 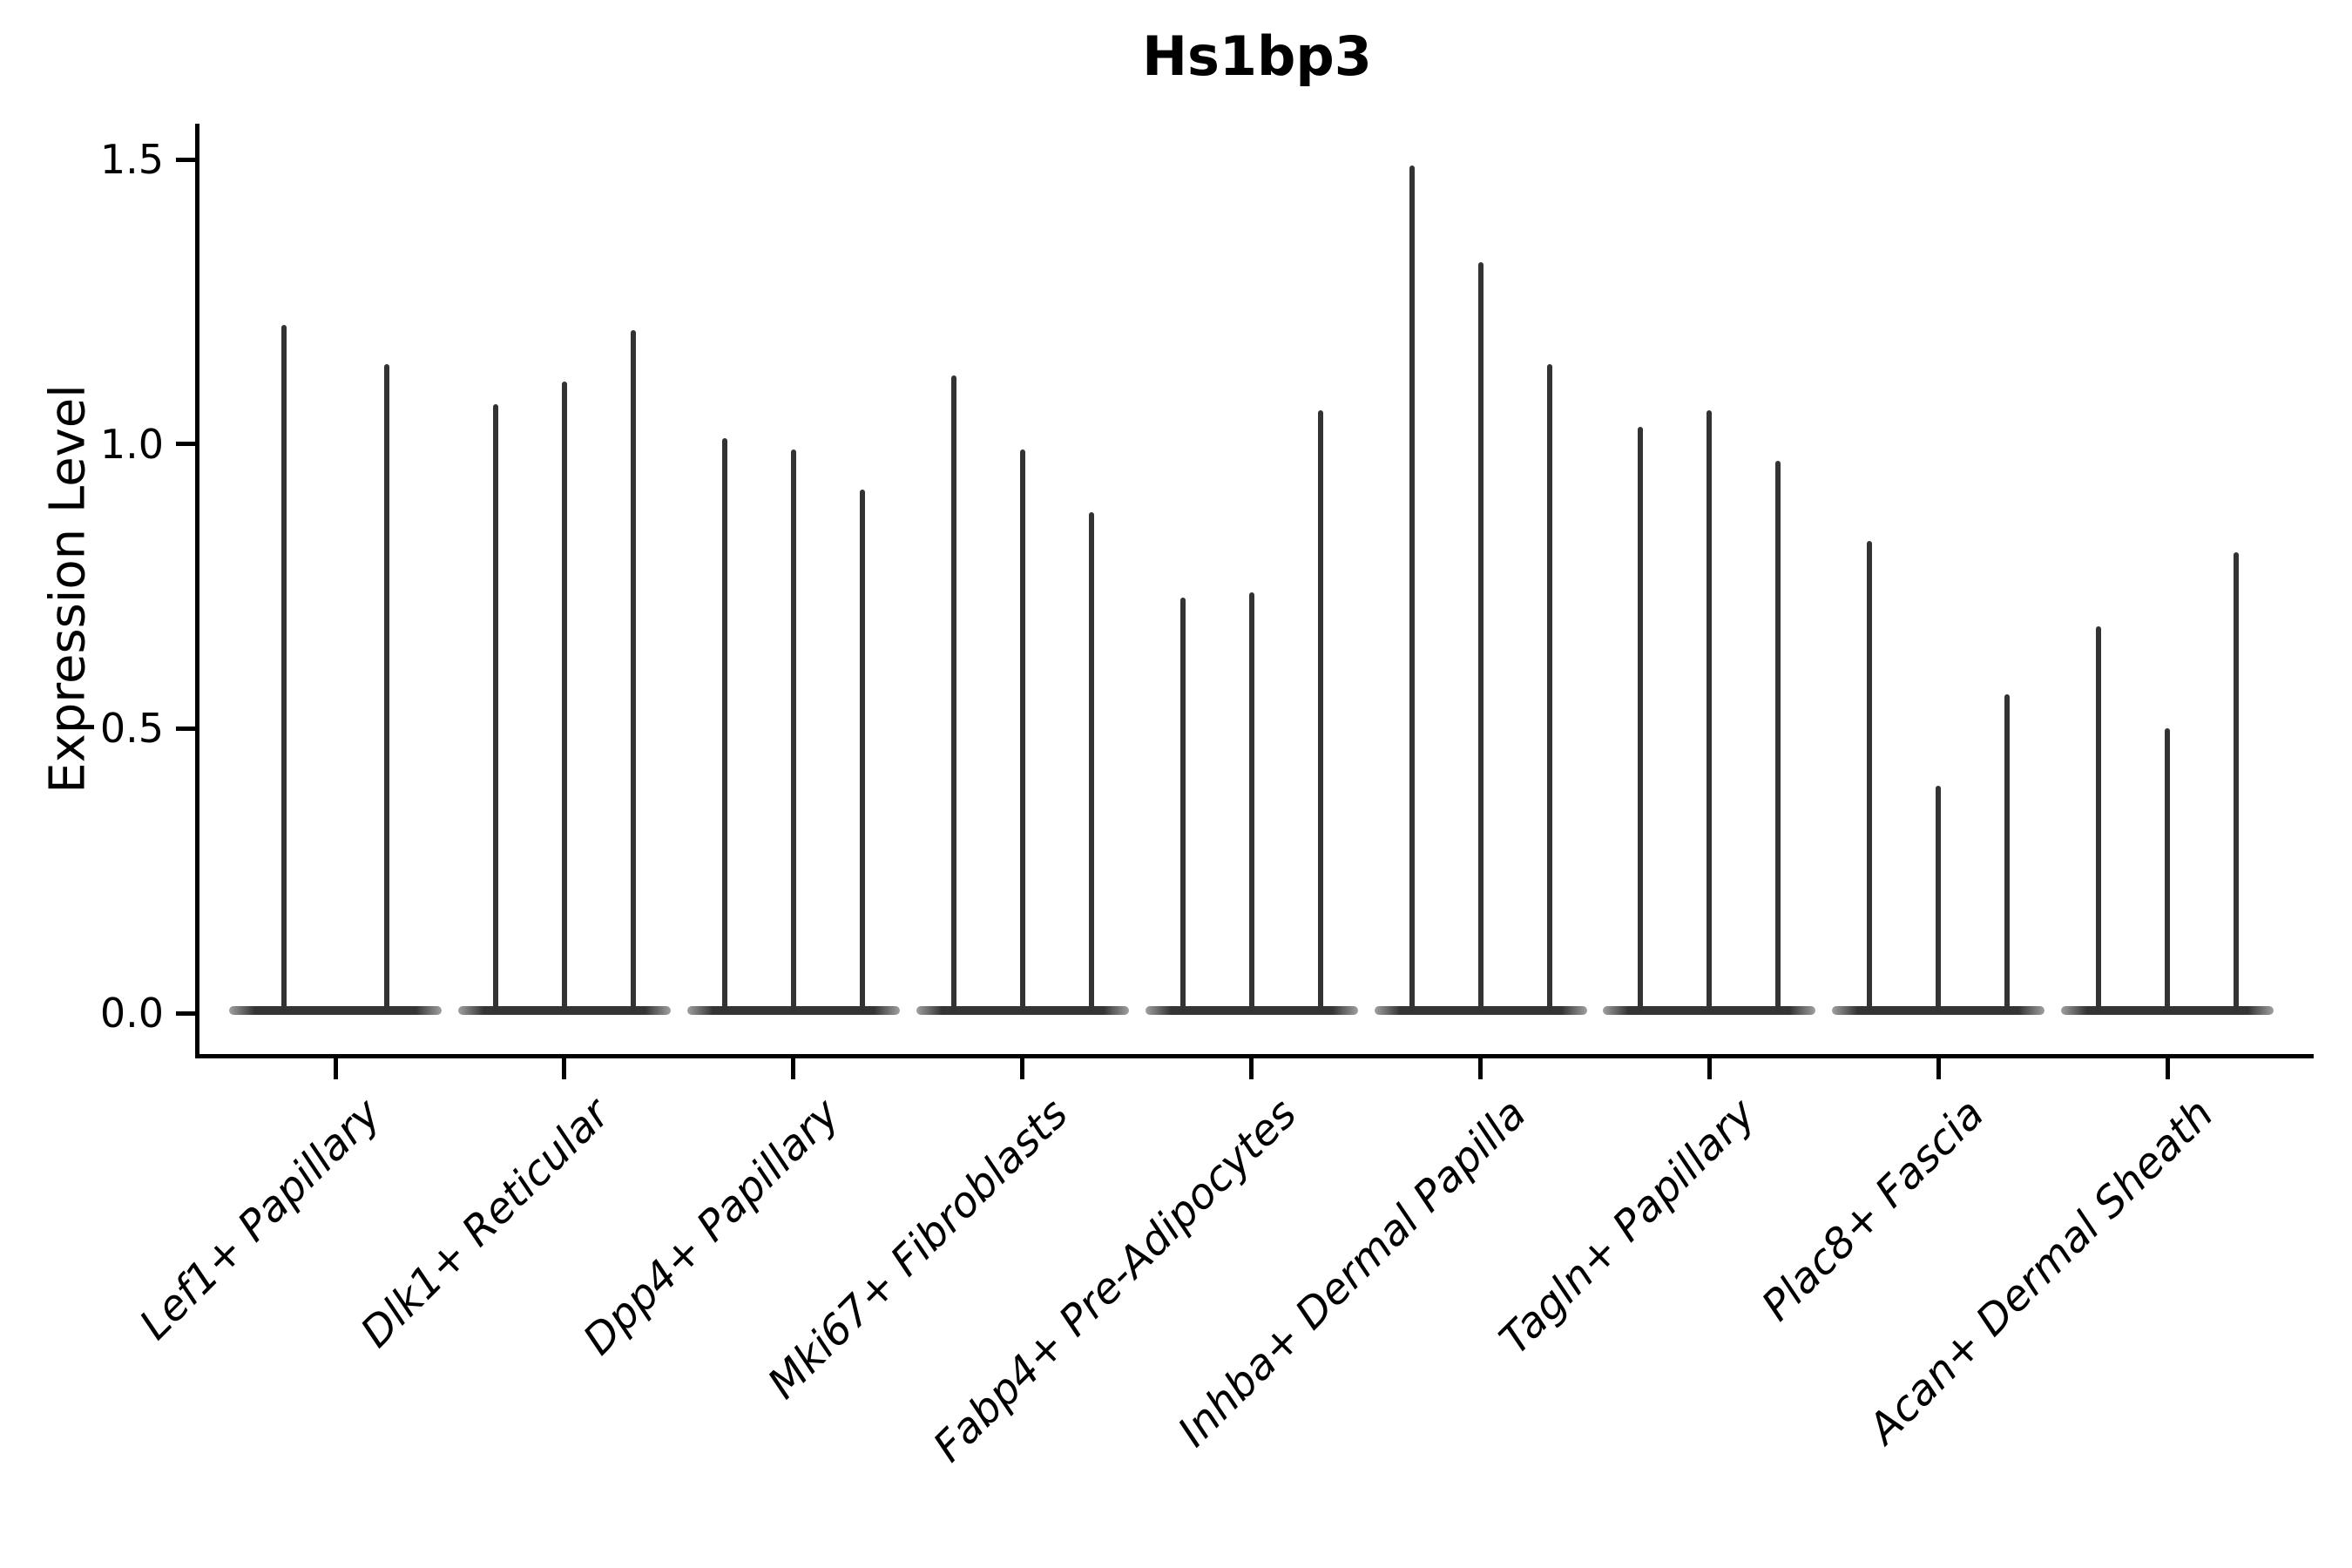 I want to click on x-tick-label: Fabp4+ Pre-Adipocytes, so click(x=1115, y=1280).